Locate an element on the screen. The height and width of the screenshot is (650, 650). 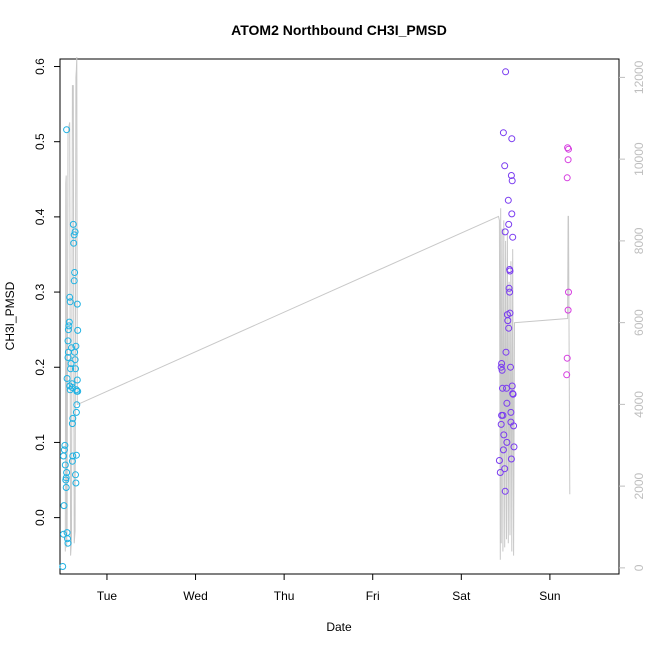
x-tick-label: Thu is located at coordinates (284, 596).